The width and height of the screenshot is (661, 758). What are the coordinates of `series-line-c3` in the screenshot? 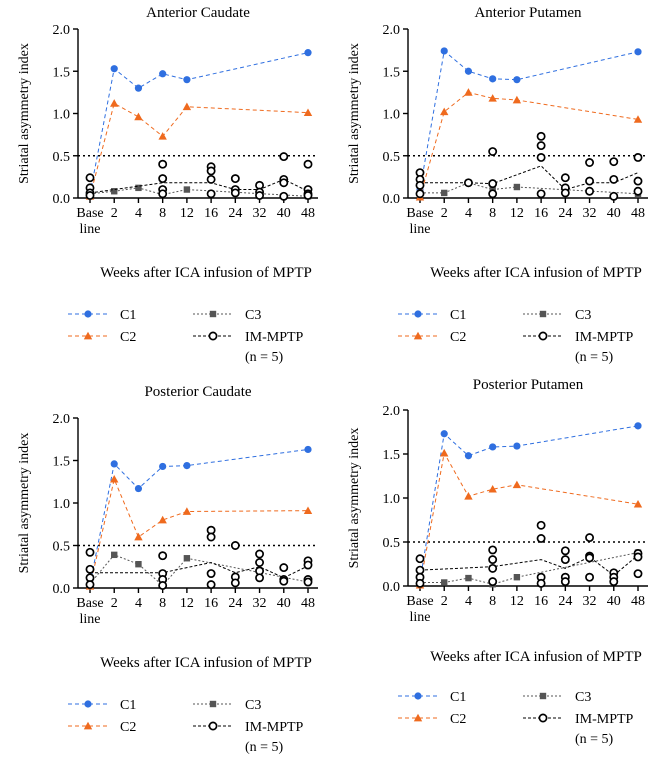 It's located at (199, 570).